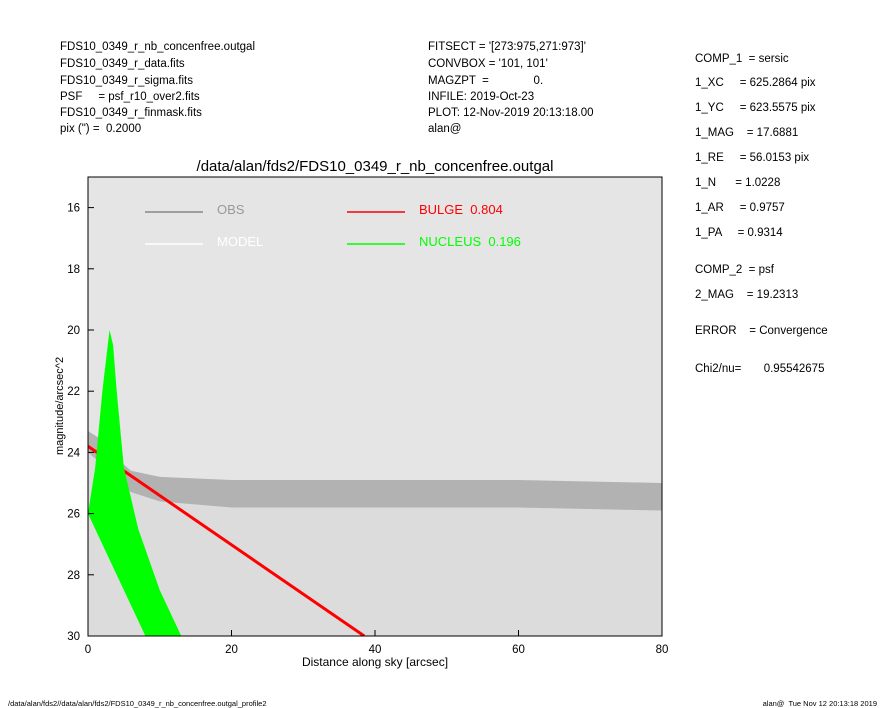 The image size is (885, 708). I want to click on y-tick-label: 26, so click(73, 515).